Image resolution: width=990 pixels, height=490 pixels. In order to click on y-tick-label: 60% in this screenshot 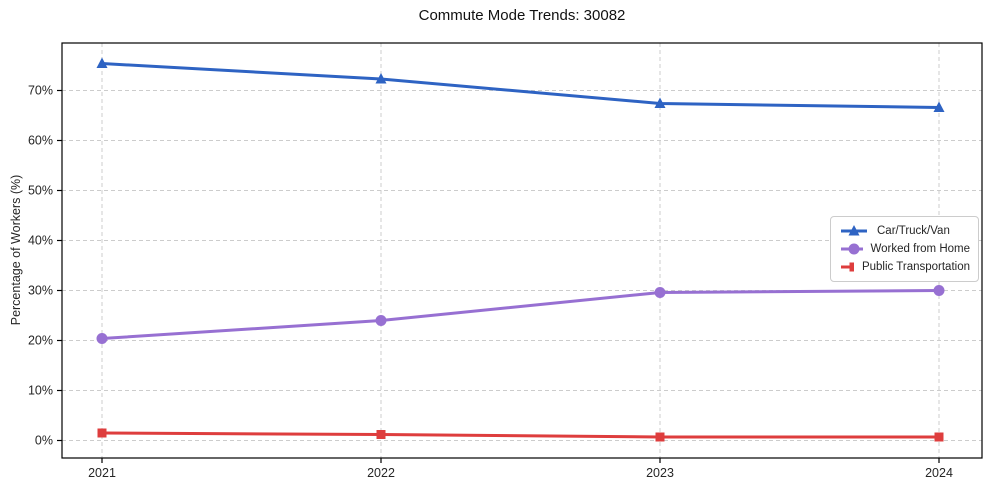, I will do `click(40, 141)`.